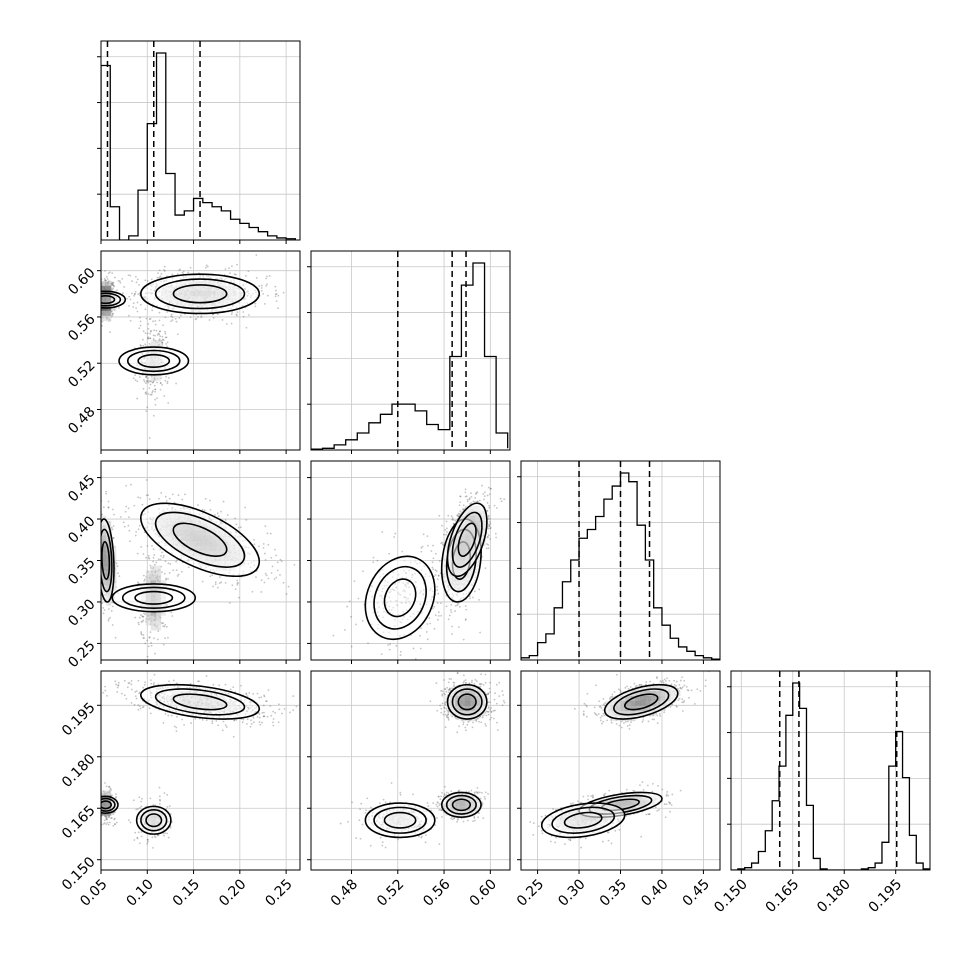 This screenshot has width=970, height=975. Describe the element at coordinates (424, 574) in the screenshot. I see `contours` at that location.